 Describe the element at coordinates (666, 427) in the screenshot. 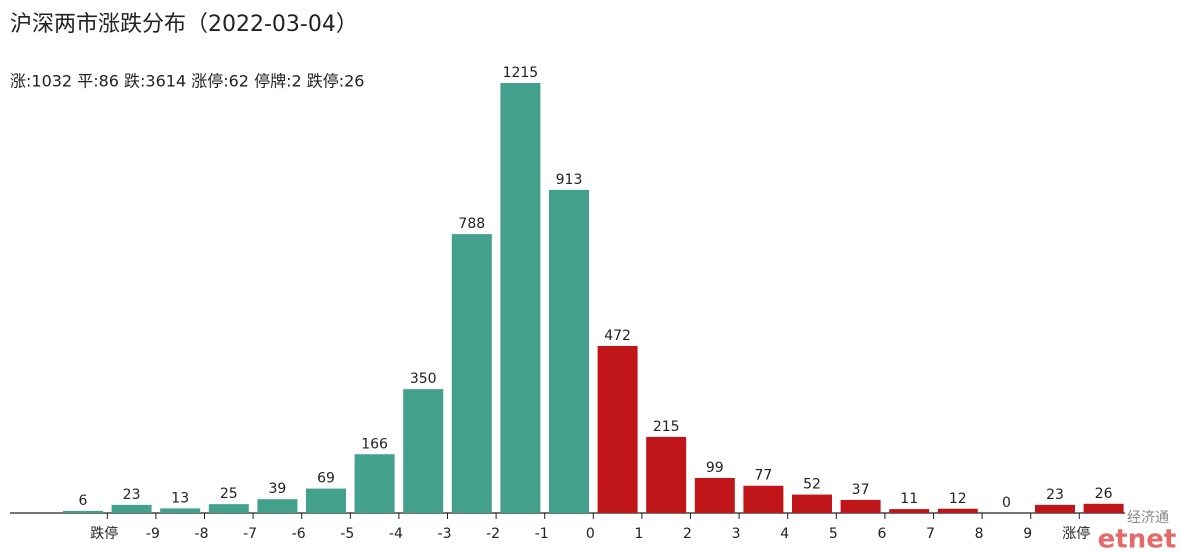

I see `value-label: 215` at that location.